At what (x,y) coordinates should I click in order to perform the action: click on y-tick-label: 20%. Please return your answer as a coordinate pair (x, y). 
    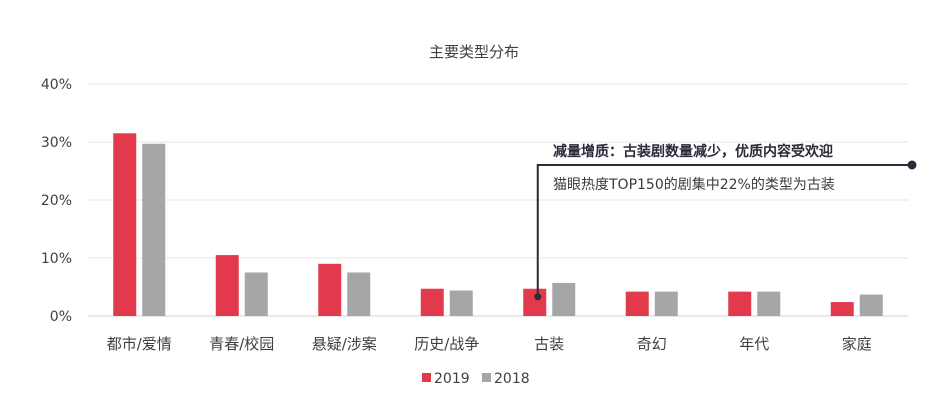
    Looking at the image, I should click on (56, 201).